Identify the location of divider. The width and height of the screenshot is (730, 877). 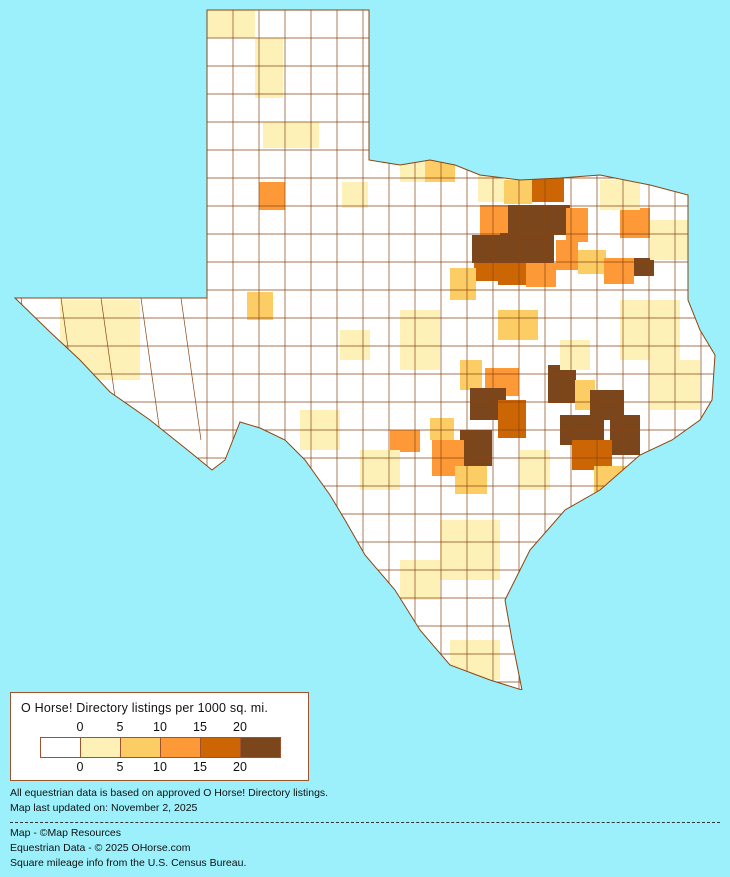
(365, 822).